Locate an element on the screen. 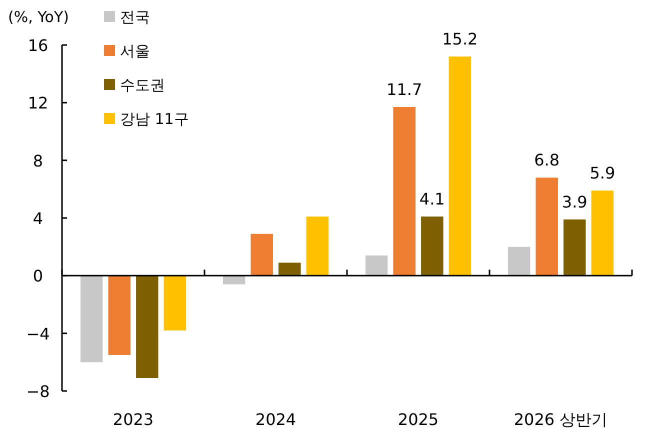 The height and width of the screenshot is (441, 657). data-label: 6.8 is located at coordinates (547, 160).